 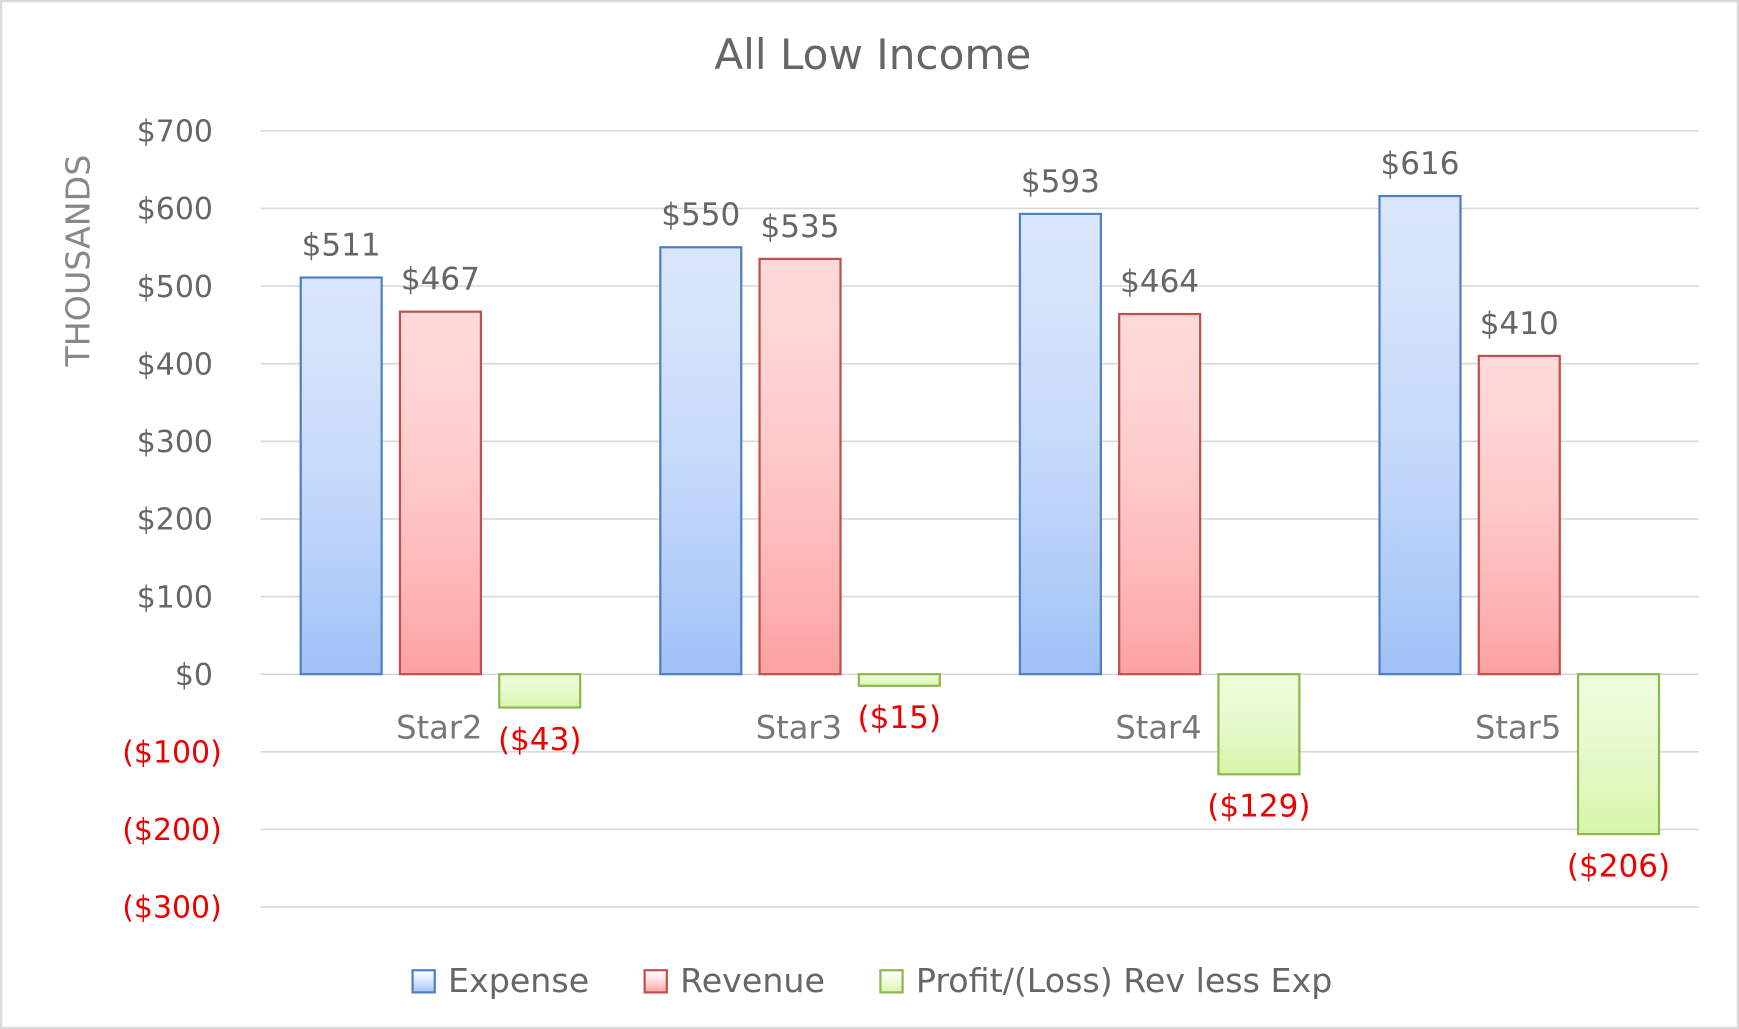 What do you see at coordinates (700, 215) in the screenshot?
I see `data-label: $550` at bounding box center [700, 215].